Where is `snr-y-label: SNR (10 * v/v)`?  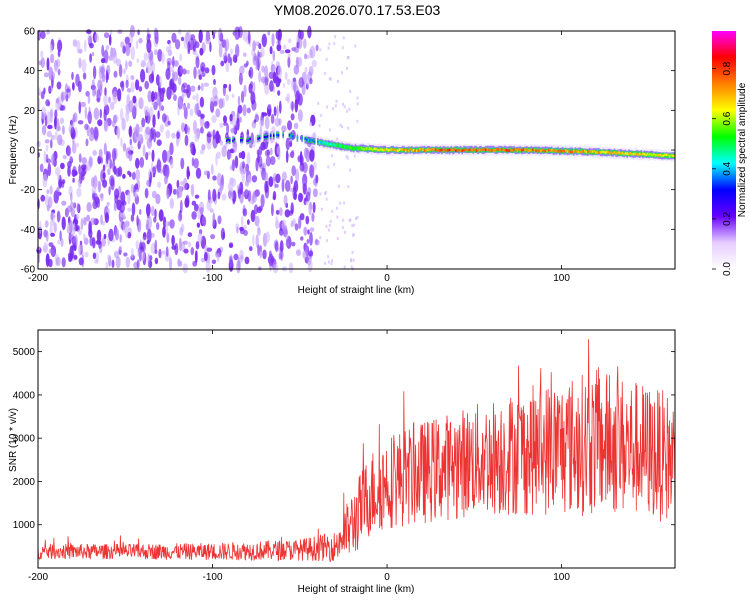 snr-y-label: SNR (10 * v/v) is located at coordinates (13, 440).